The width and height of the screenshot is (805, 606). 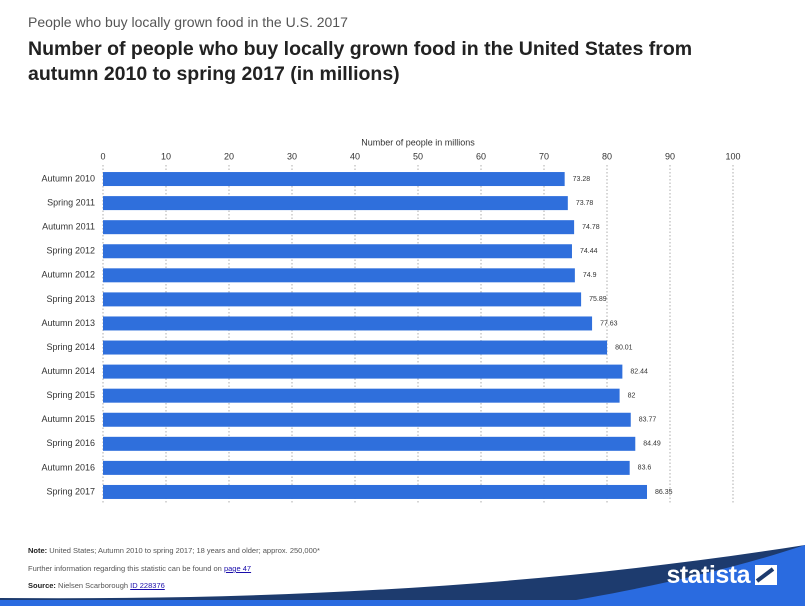 I want to click on footer-bar, so click(x=402, y=603).